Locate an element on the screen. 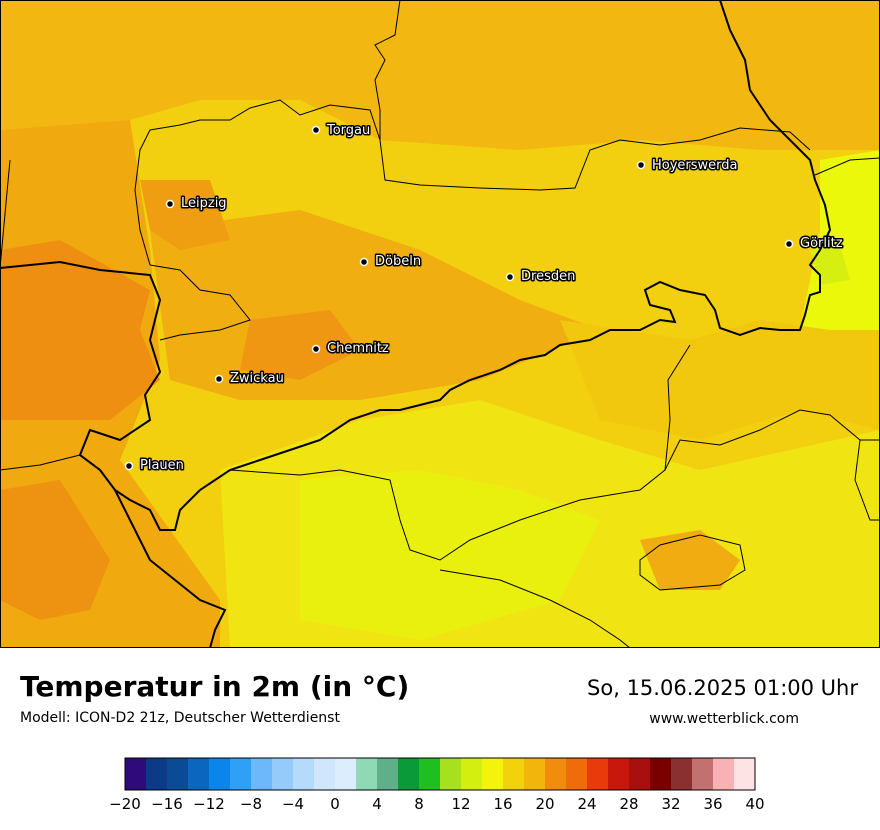 This screenshot has width=880, height=830. legend-scale: −20 −16 −12 −8 −4 0 4 8 12 16 20 24 28 32 36 40 is located at coordinates (437, 785).